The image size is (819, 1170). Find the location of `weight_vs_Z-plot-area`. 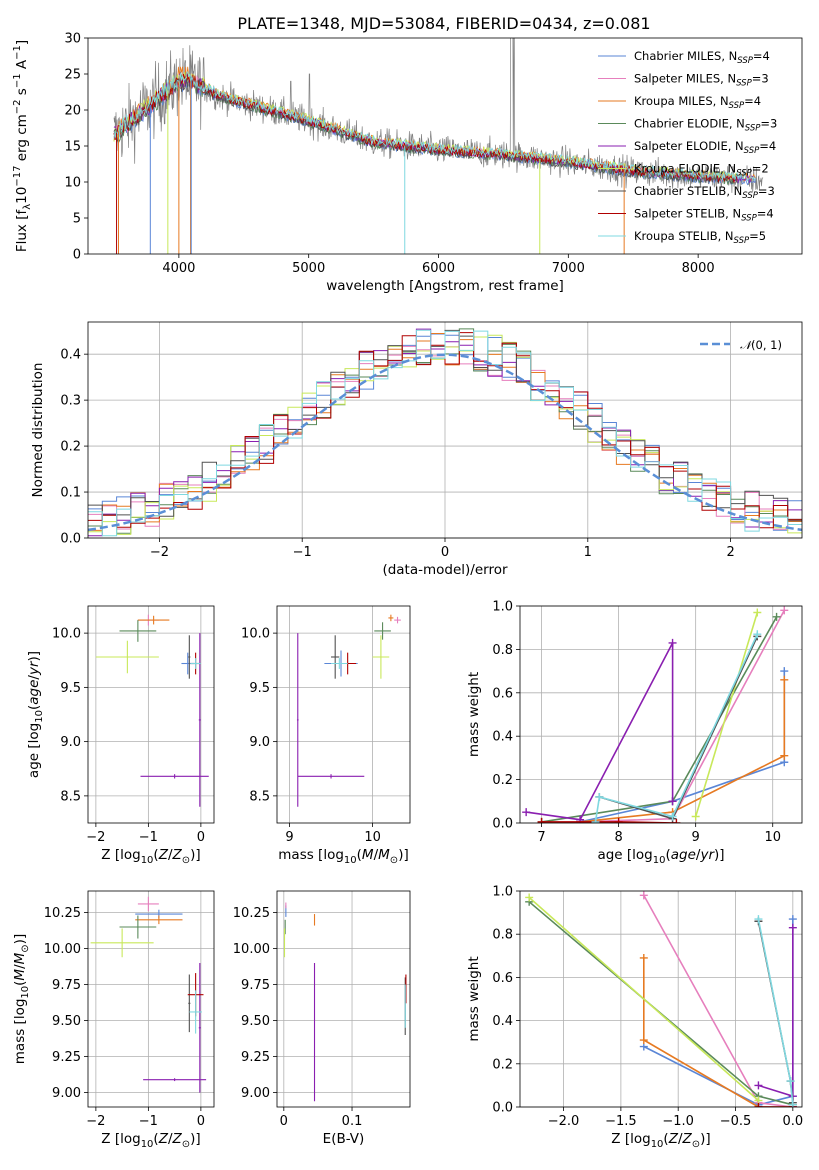

weight_vs_Z-plot-area is located at coordinates (661, 999).